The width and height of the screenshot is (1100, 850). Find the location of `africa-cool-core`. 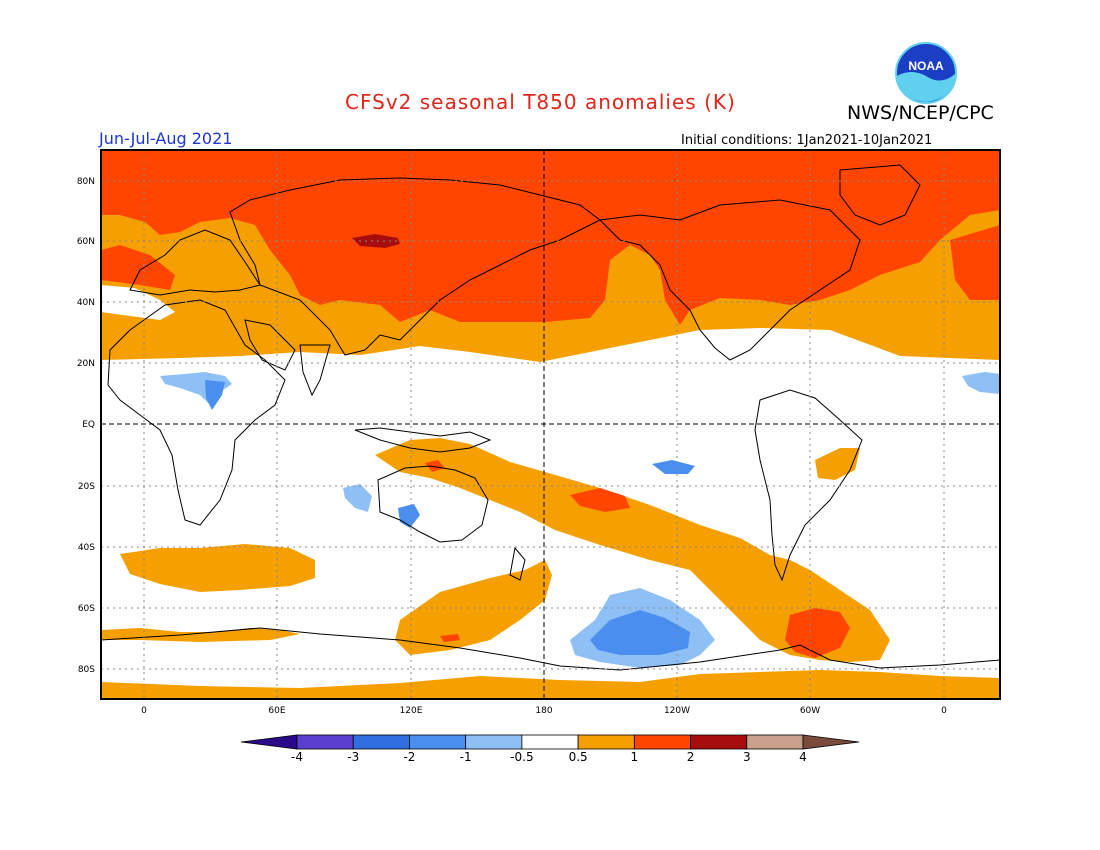

africa-cool-core is located at coordinates (215, 395).